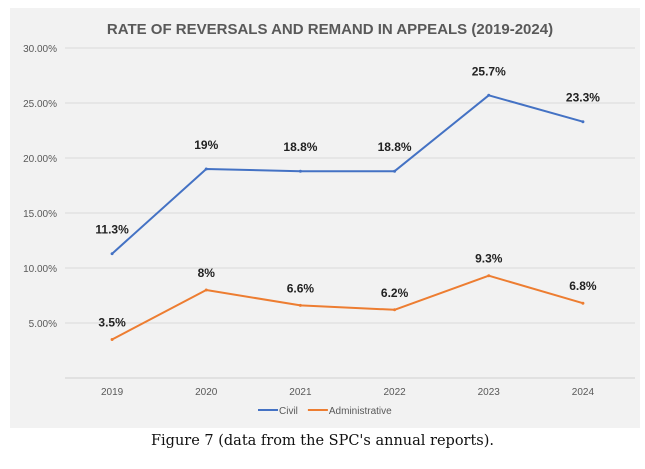  What do you see at coordinates (583, 98) in the screenshot?
I see `data-label: 23.3%` at bounding box center [583, 98].